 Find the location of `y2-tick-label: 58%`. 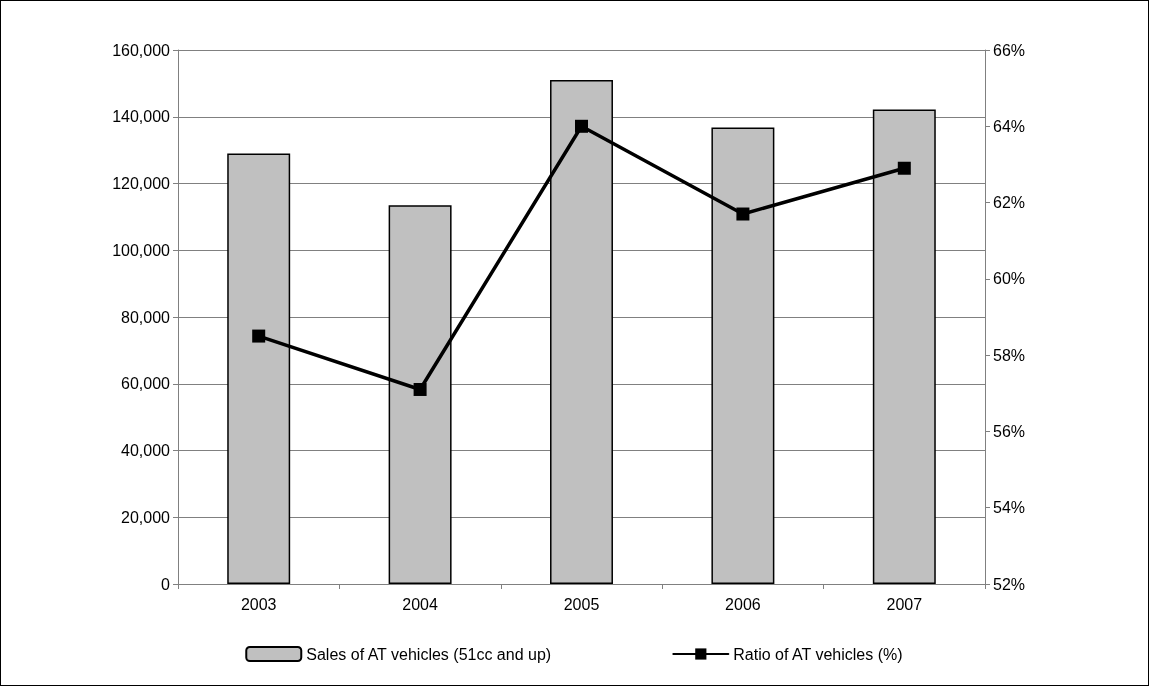

y2-tick-label: 58% is located at coordinates (1009, 355).